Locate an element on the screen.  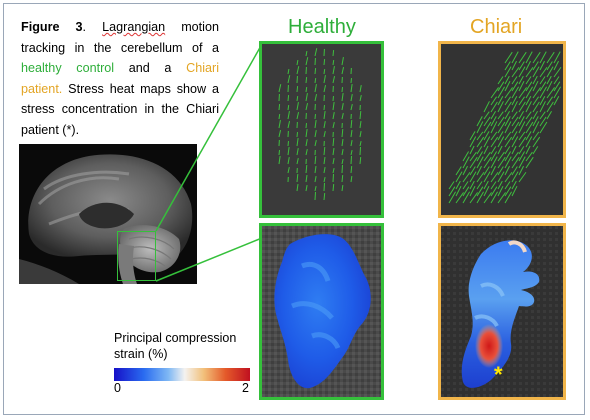
stress-concentration-marker: * is located at coordinates (498, 374).